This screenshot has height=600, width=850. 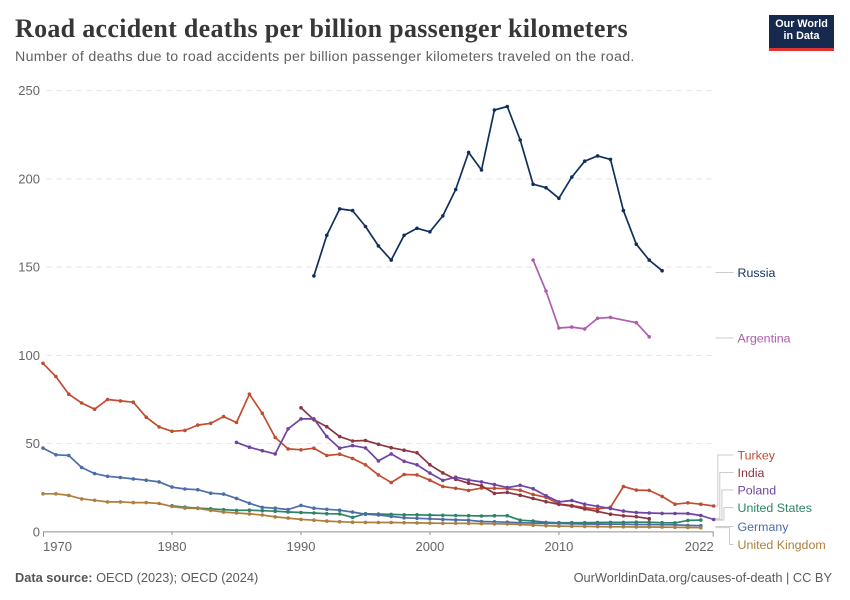 I want to click on series-marker-poland-1994, so click(x=352, y=445).